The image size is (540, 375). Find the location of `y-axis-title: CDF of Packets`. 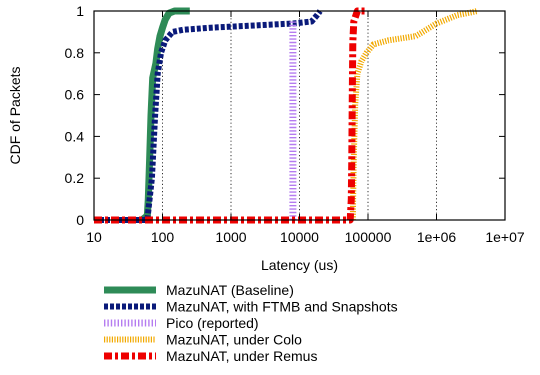

y-axis-title: CDF of Packets is located at coordinates (15, 115).